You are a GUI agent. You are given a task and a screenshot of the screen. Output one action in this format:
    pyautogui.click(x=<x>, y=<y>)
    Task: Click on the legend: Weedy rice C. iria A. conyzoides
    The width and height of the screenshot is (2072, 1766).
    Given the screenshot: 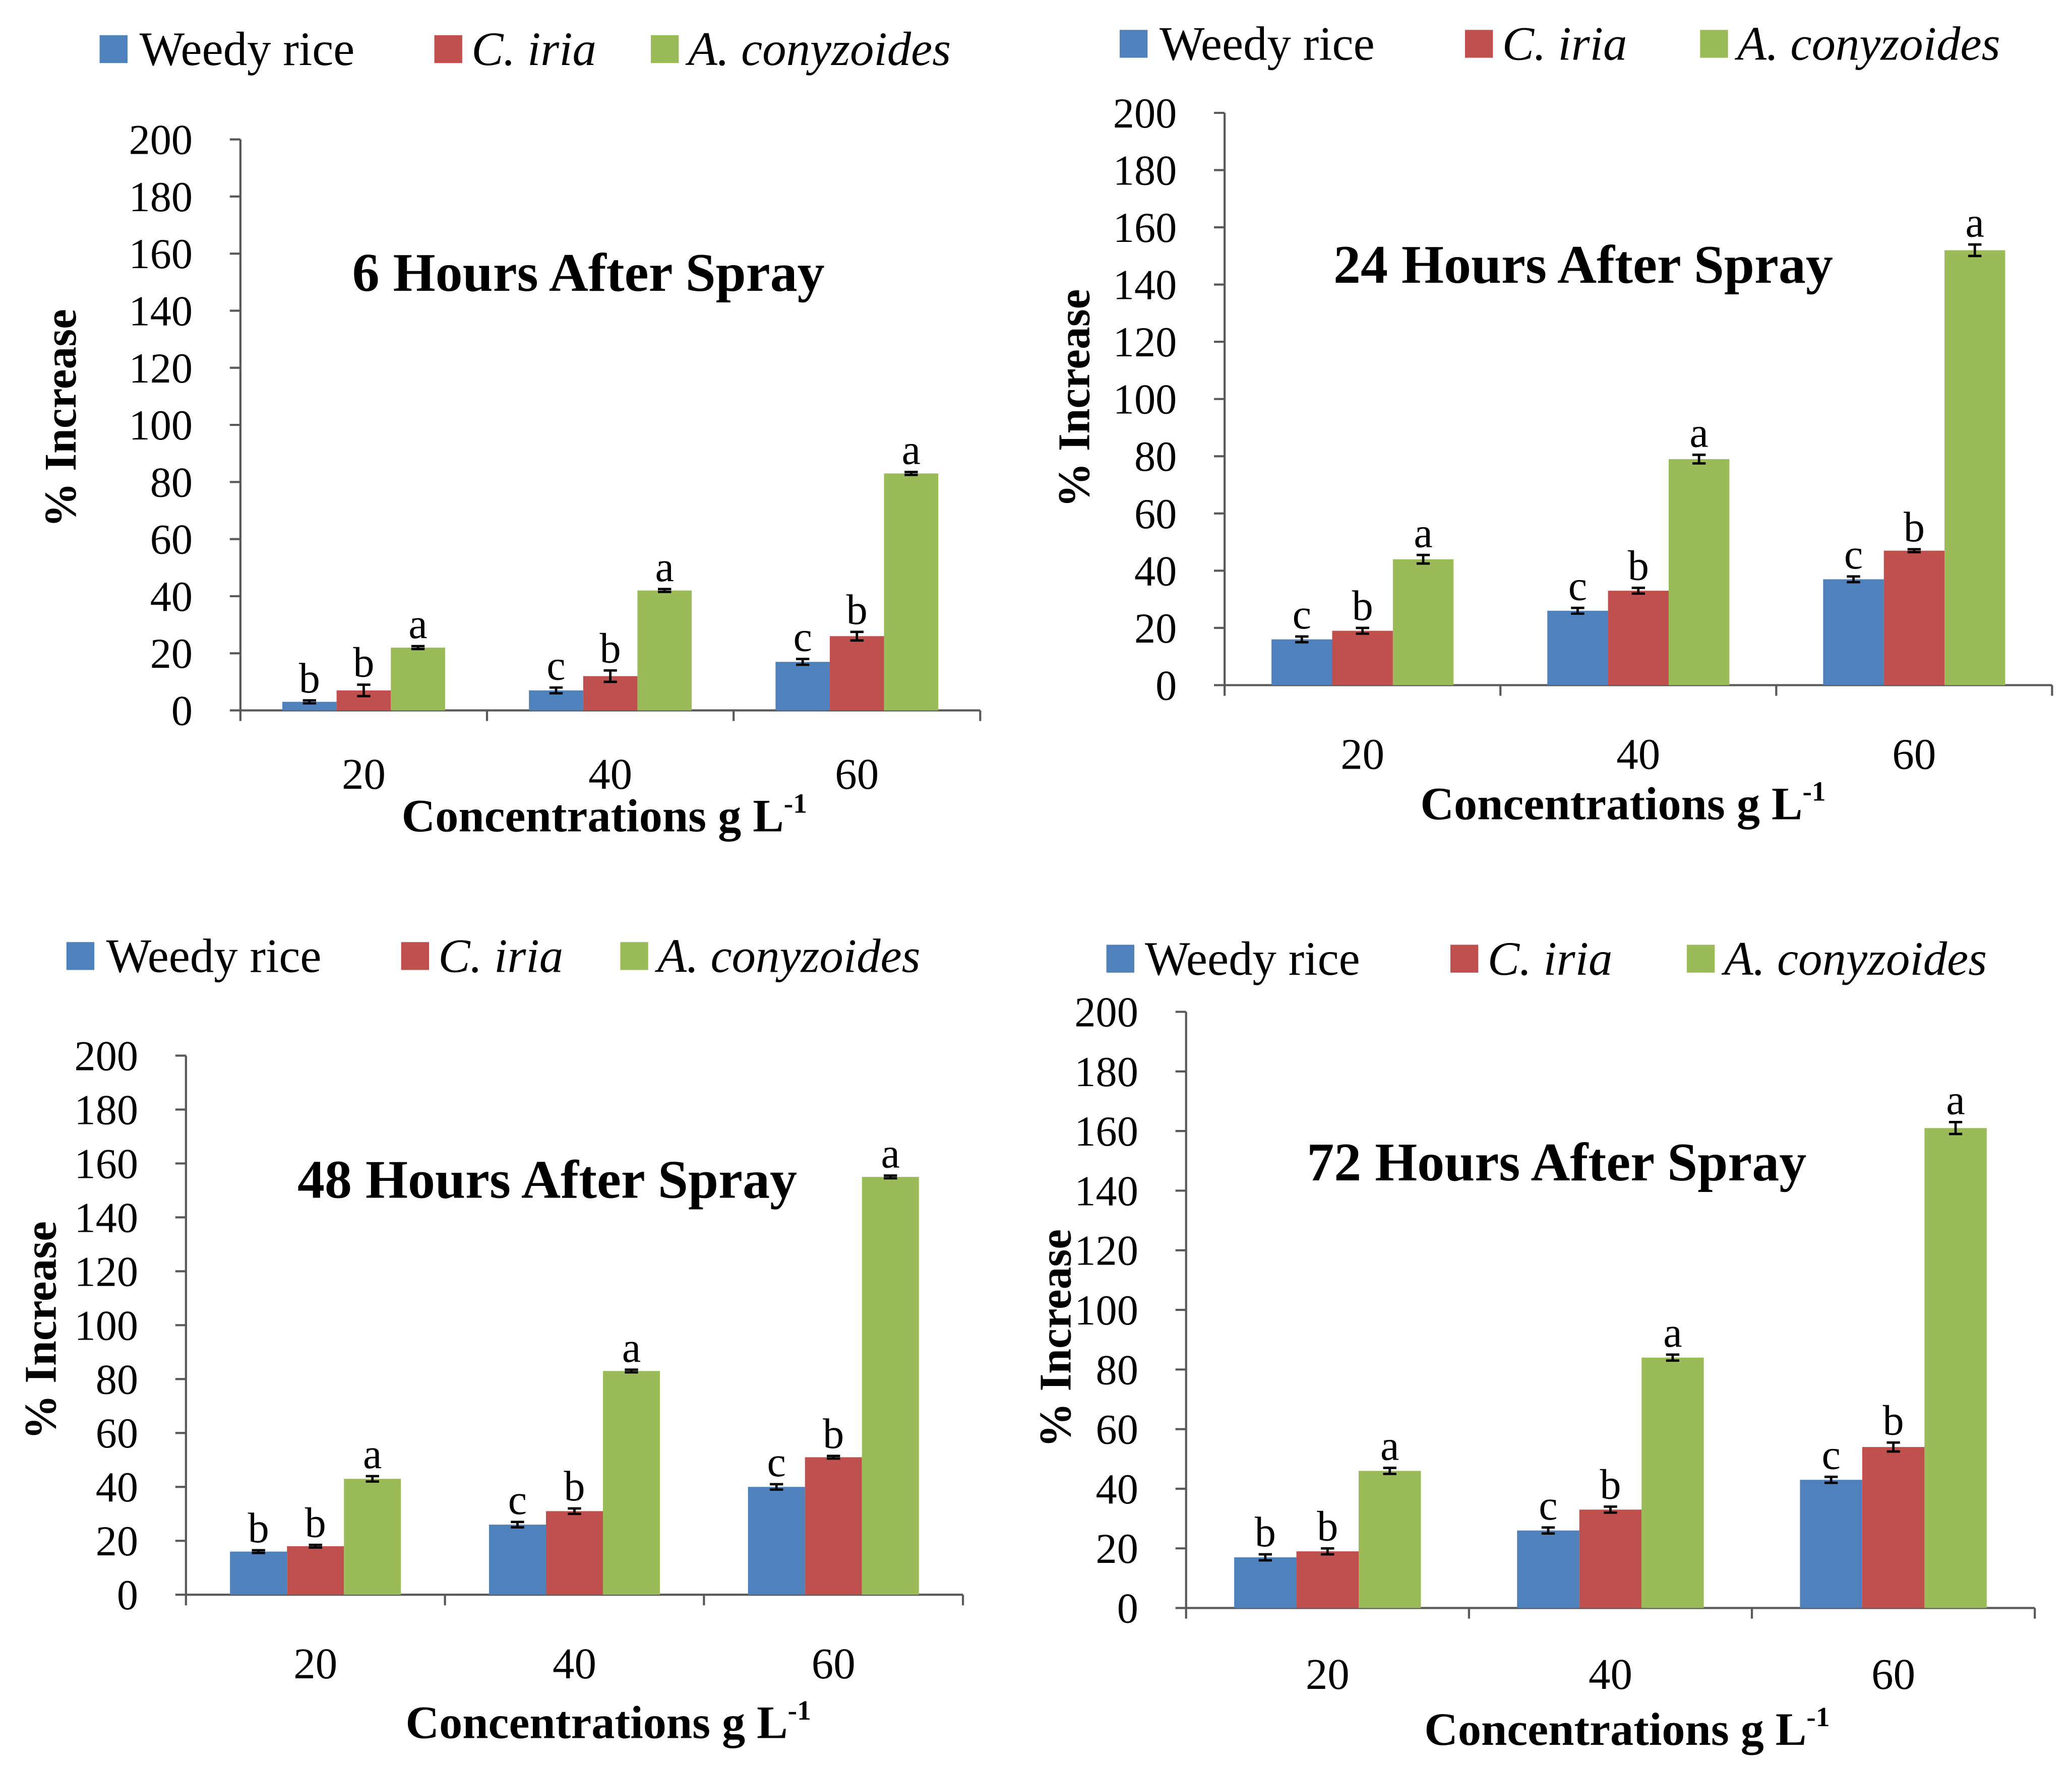 What is the action you would take?
    pyautogui.click(x=1546, y=958)
    